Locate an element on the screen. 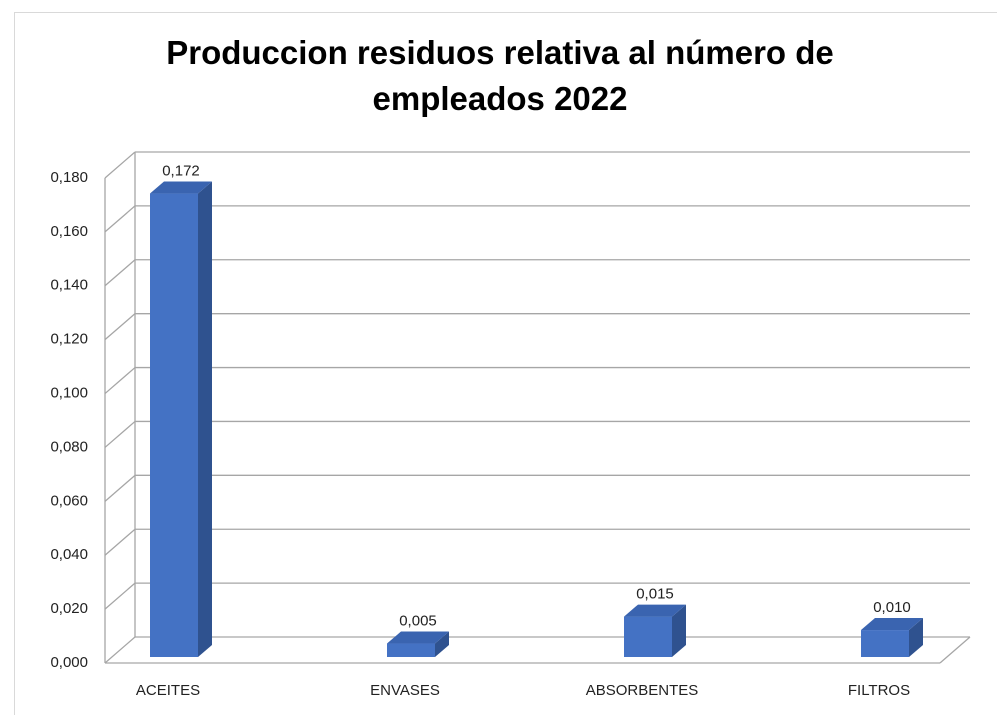 This screenshot has height=715, width=998. y-tick-label: 0,020 is located at coordinates (69, 608).